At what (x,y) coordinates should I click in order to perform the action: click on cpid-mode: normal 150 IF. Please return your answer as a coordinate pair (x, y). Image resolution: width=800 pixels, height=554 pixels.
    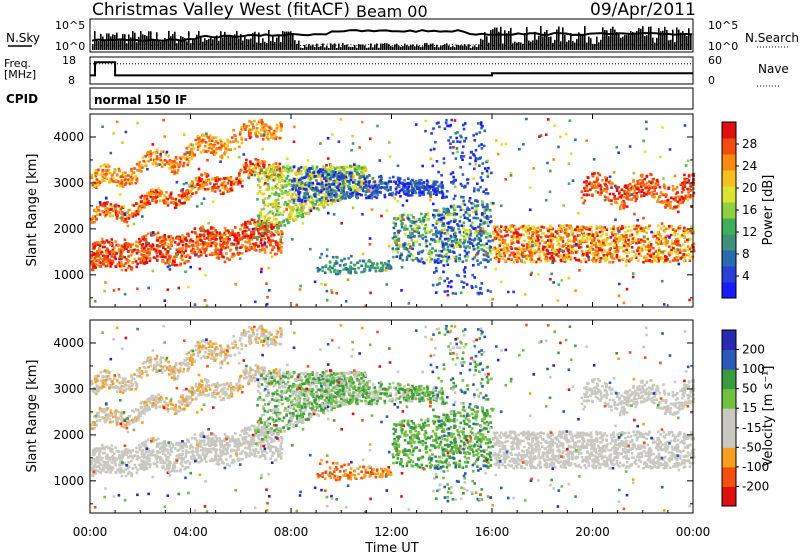
    Looking at the image, I should click on (141, 100).